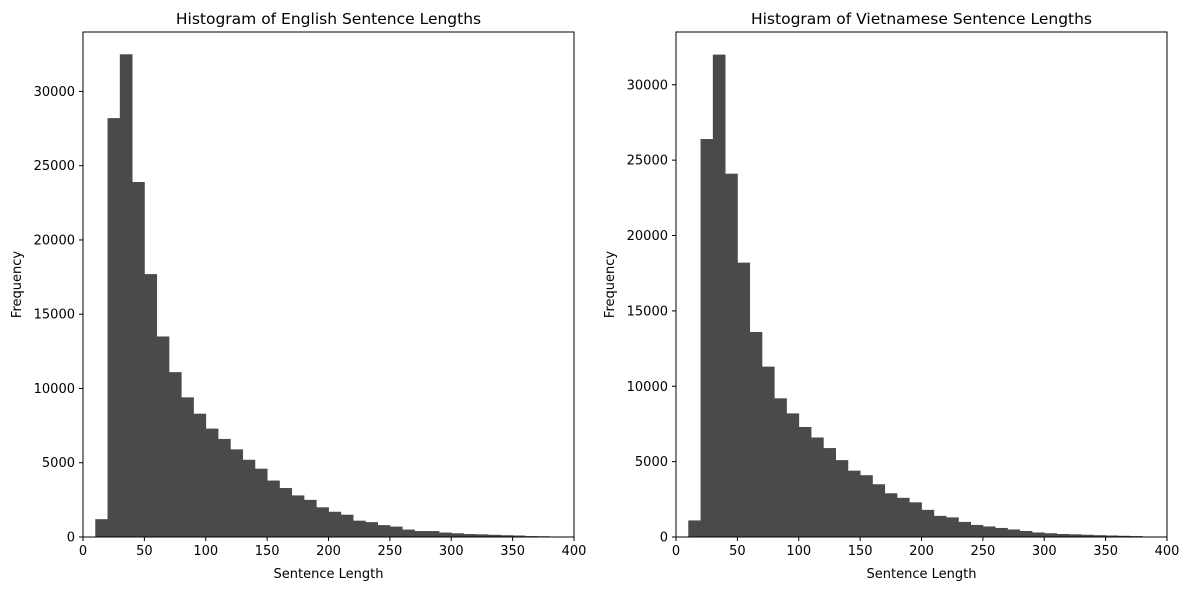 This screenshot has height=594, width=1189. What do you see at coordinates (921, 19) in the screenshot?
I see `chart-title: Histogram of Vietnamese Sentence Lengths` at bounding box center [921, 19].